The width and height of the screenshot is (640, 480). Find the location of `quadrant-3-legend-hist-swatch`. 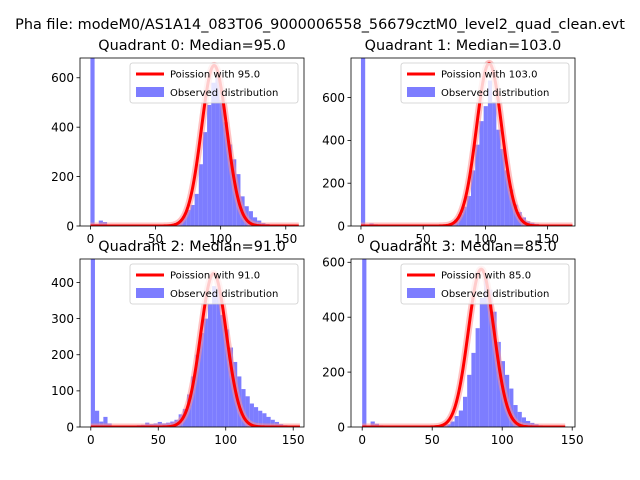

quadrant-3-legend-hist-swatch is located at coordinates (421, 293).